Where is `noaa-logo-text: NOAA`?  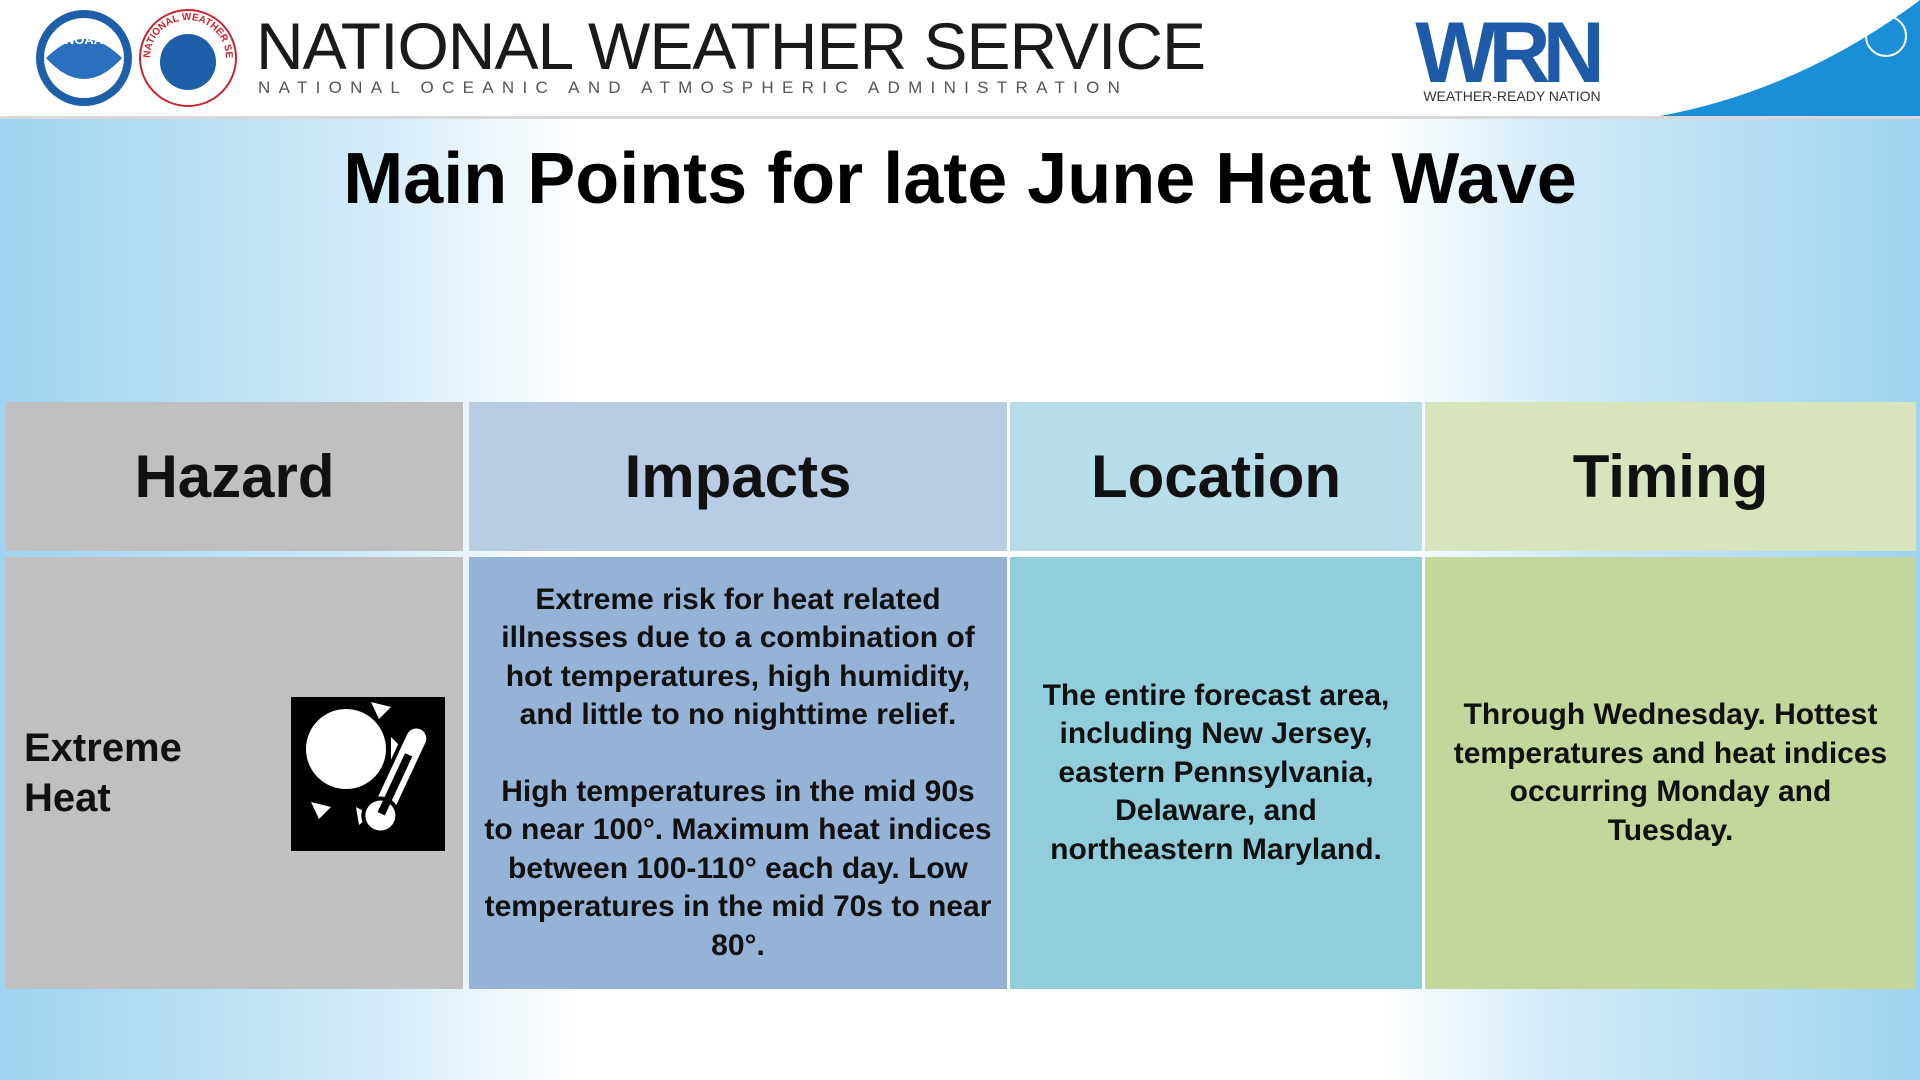 noaa-logo-text: NOAA is located at coordinates (84, 39).